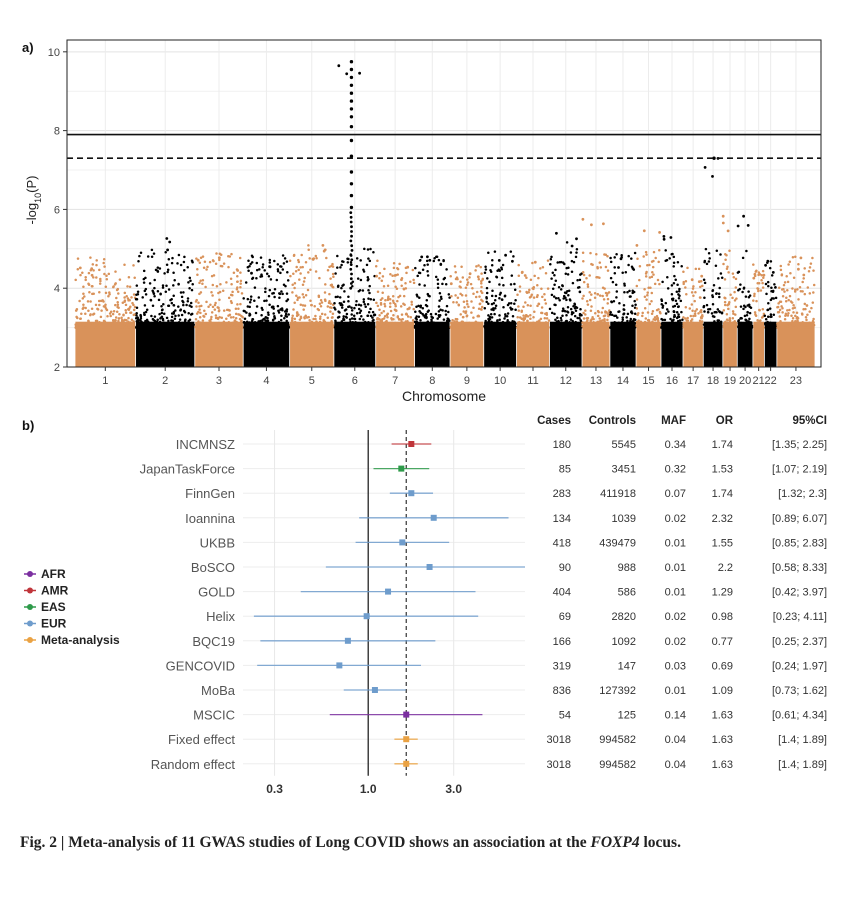  What do you see at coordinates (690, 494) in the screenshot?
I see `forest-table-row: 283 411918 0.07 1.74 [1.32; 2.3]` at bounding box center [690, 494].